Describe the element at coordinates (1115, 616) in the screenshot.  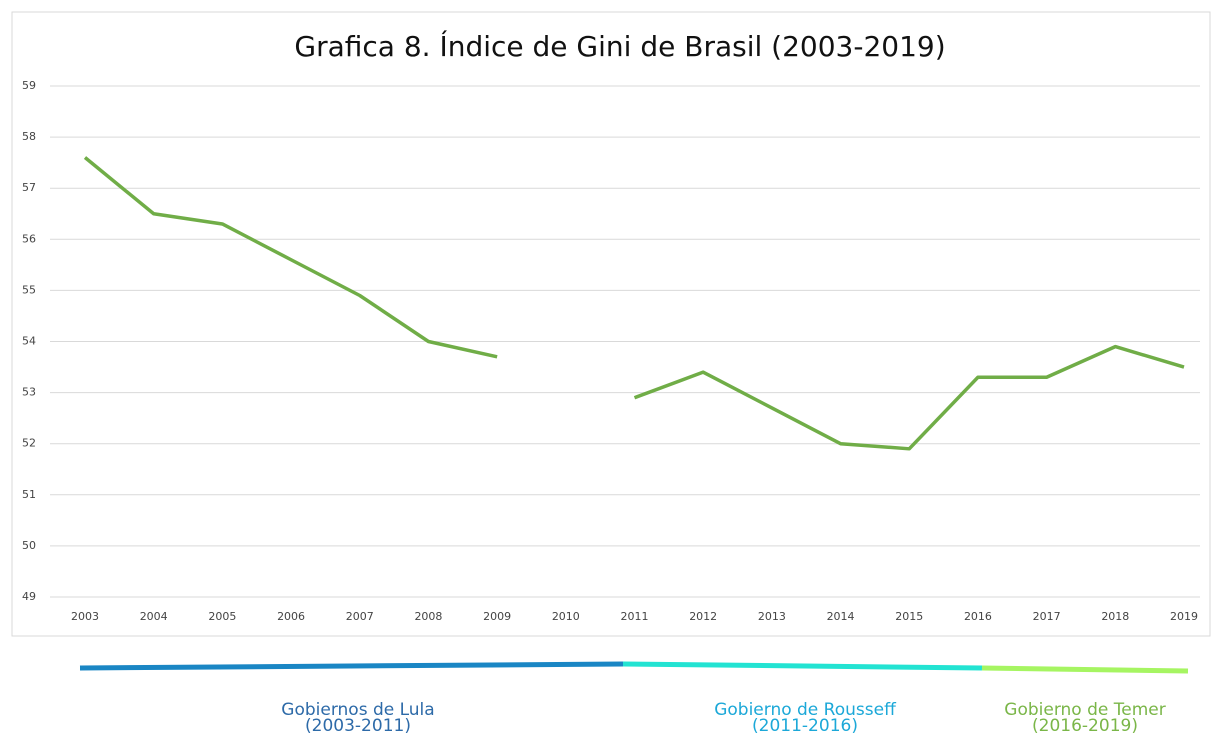
I see `x-tick-label: 2018` at that location.